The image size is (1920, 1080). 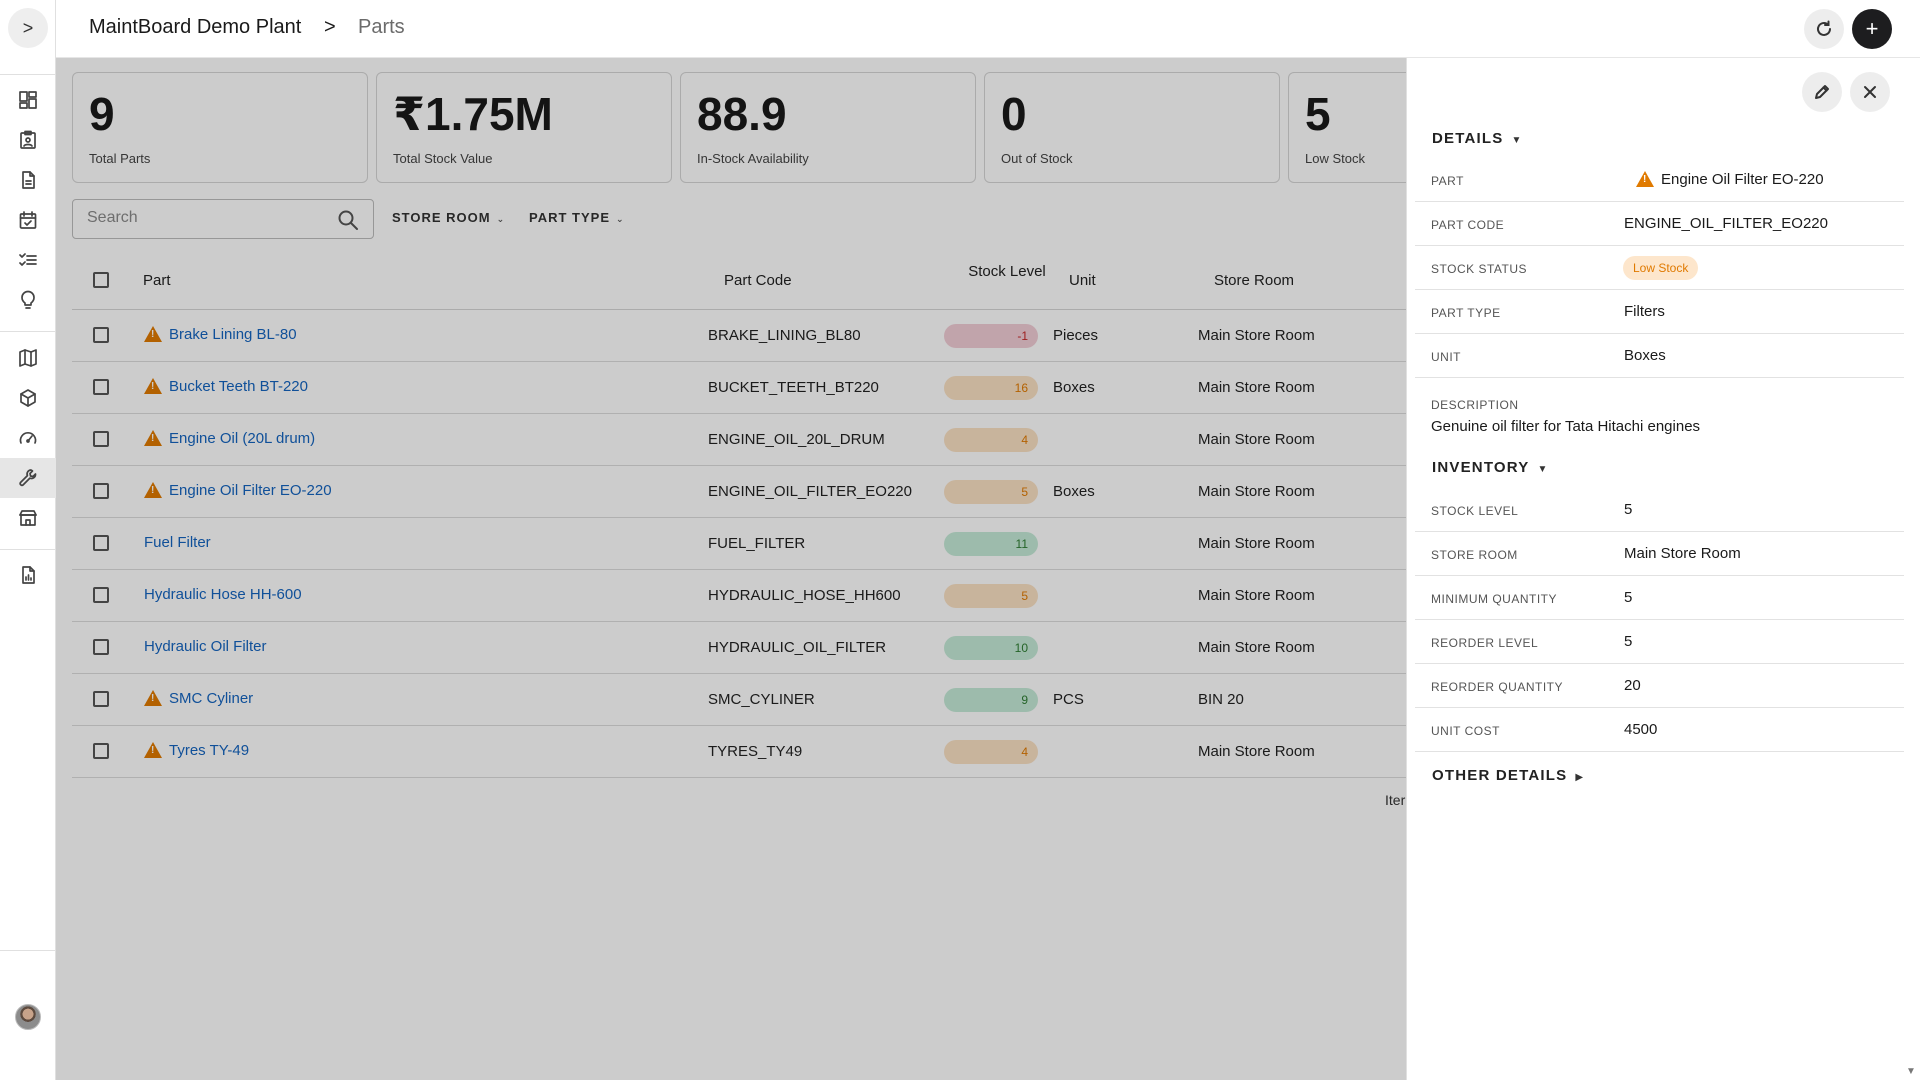 What do you see at coordinates (1822, 92) in the screenshot?
I see `edit-button` at bounding box center [1822, 92].